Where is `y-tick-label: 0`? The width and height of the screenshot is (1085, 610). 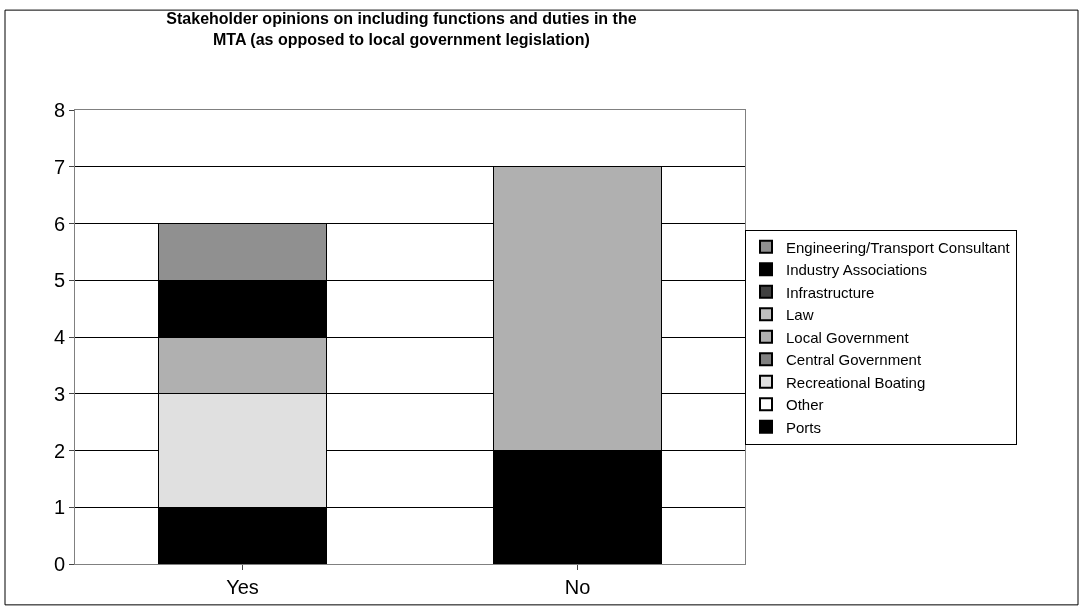
y-tick-label: 0 is located at coordinates (59, 564).